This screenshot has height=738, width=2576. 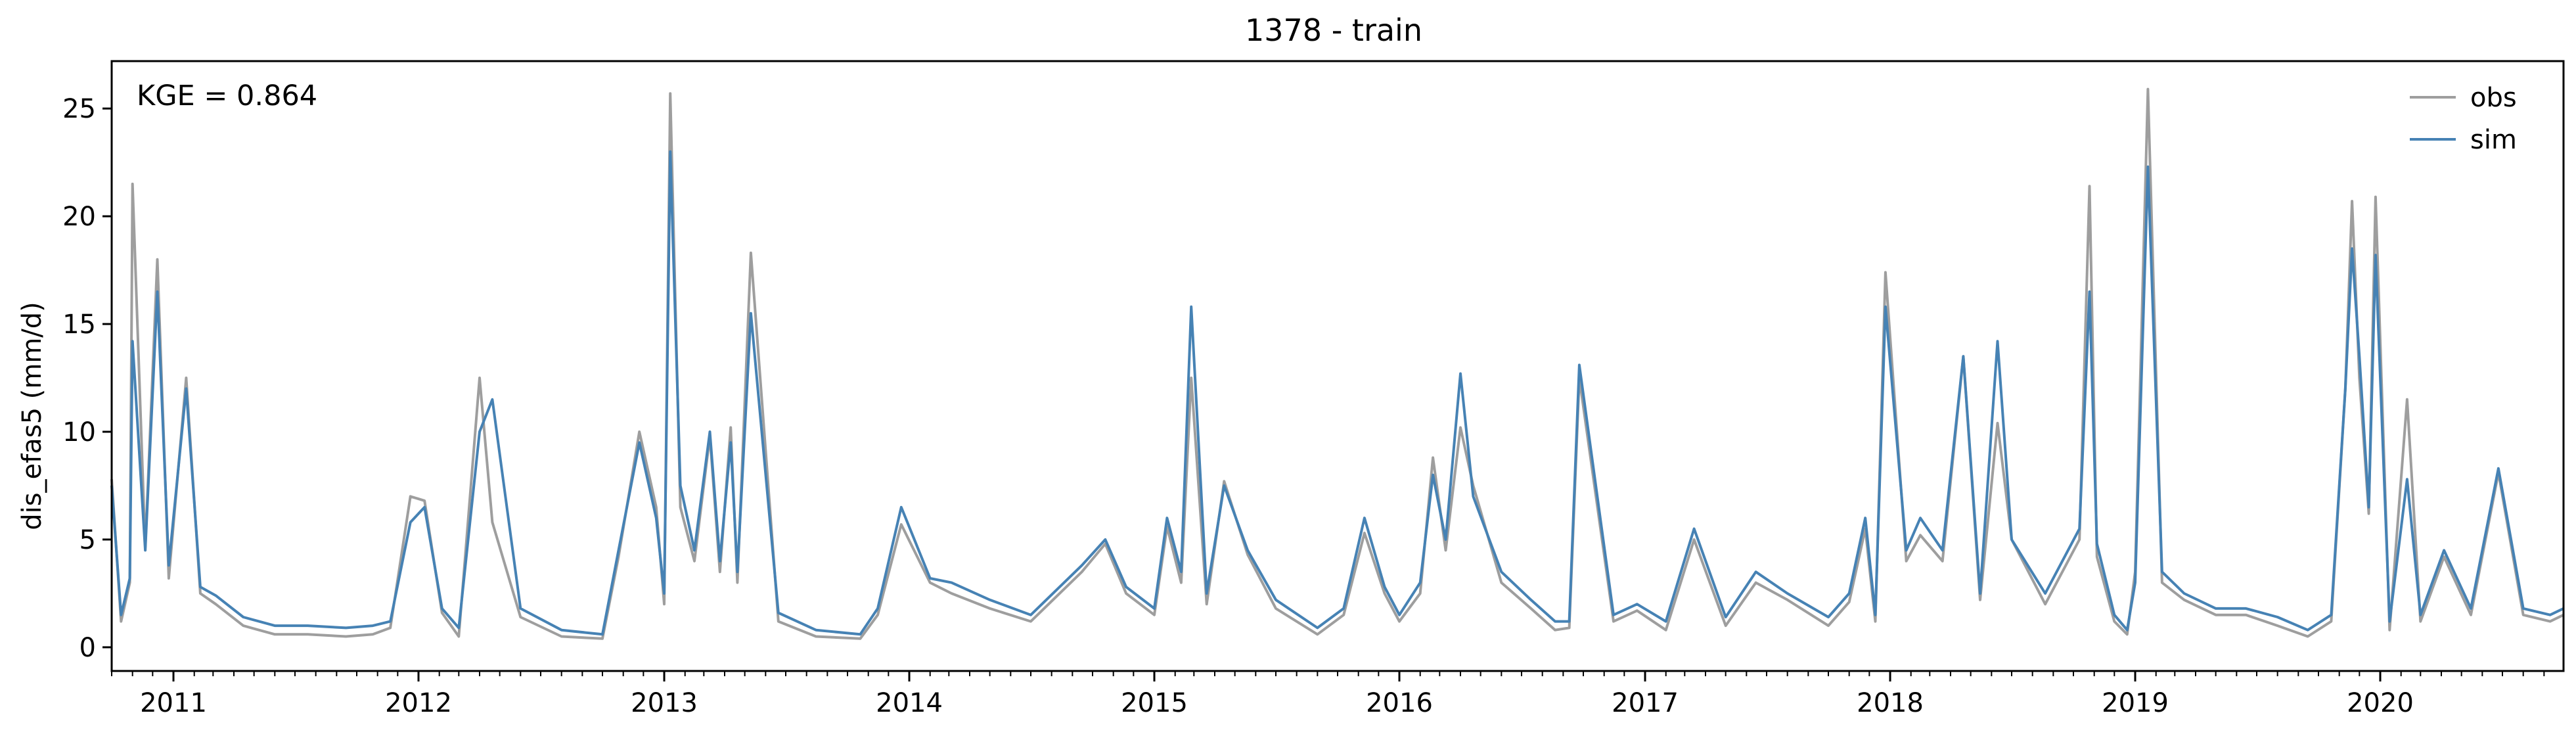 What do you see at coordinates (173, 703) in the screenshot?
I see `x-tick-label: 2011` at bounding box center [173, 703].